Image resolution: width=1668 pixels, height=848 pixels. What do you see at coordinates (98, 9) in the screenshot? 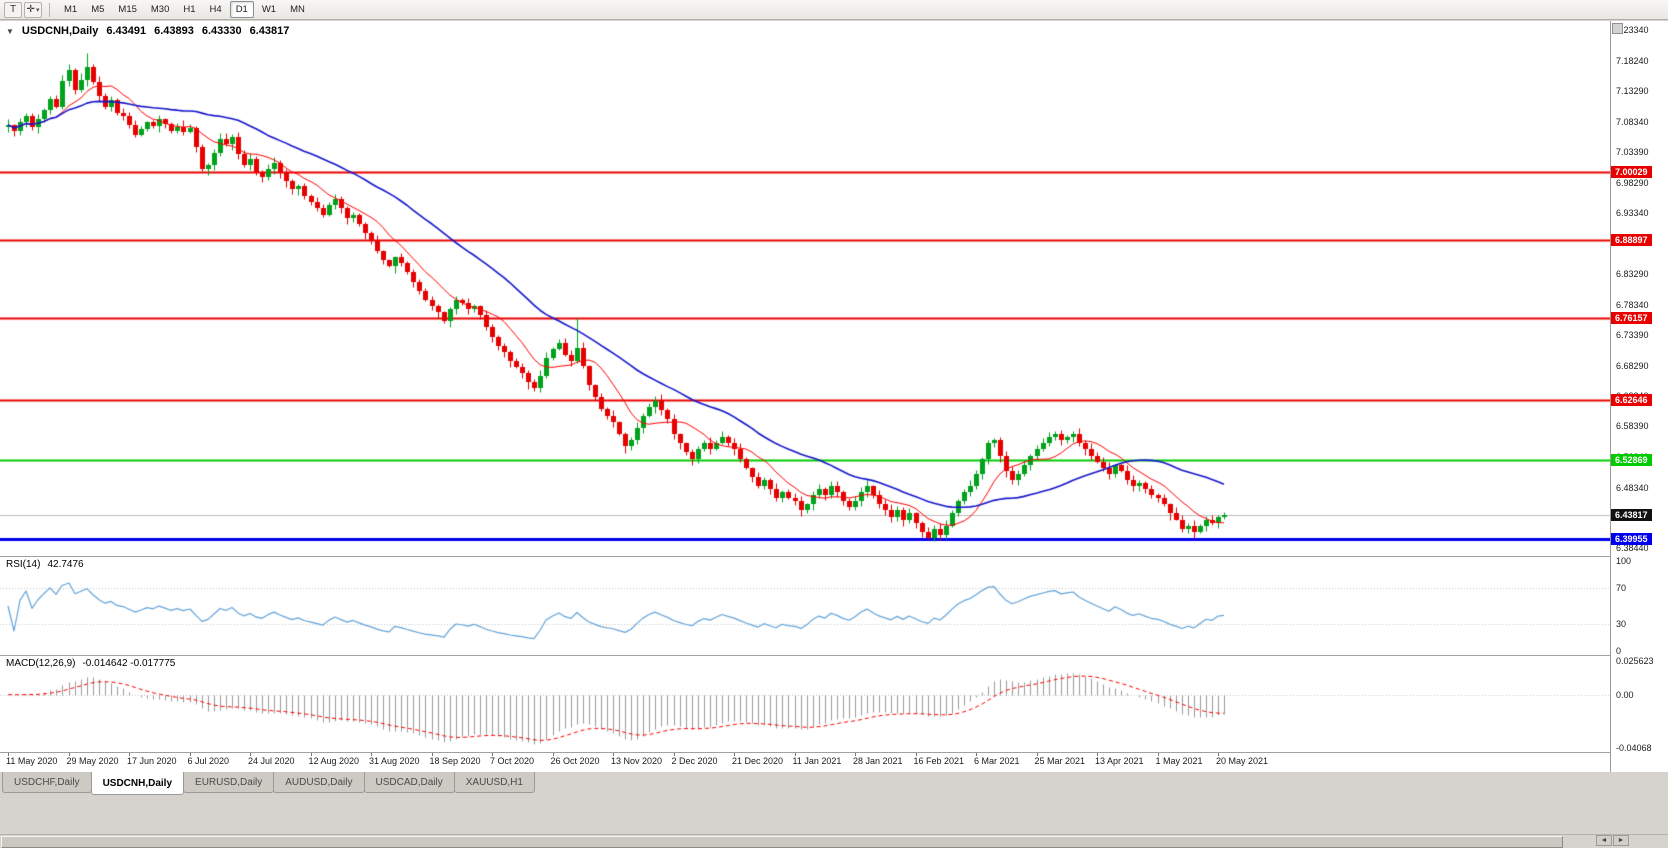
I see `timeframe-button-M5: M5` at bounding box center [98, 9].